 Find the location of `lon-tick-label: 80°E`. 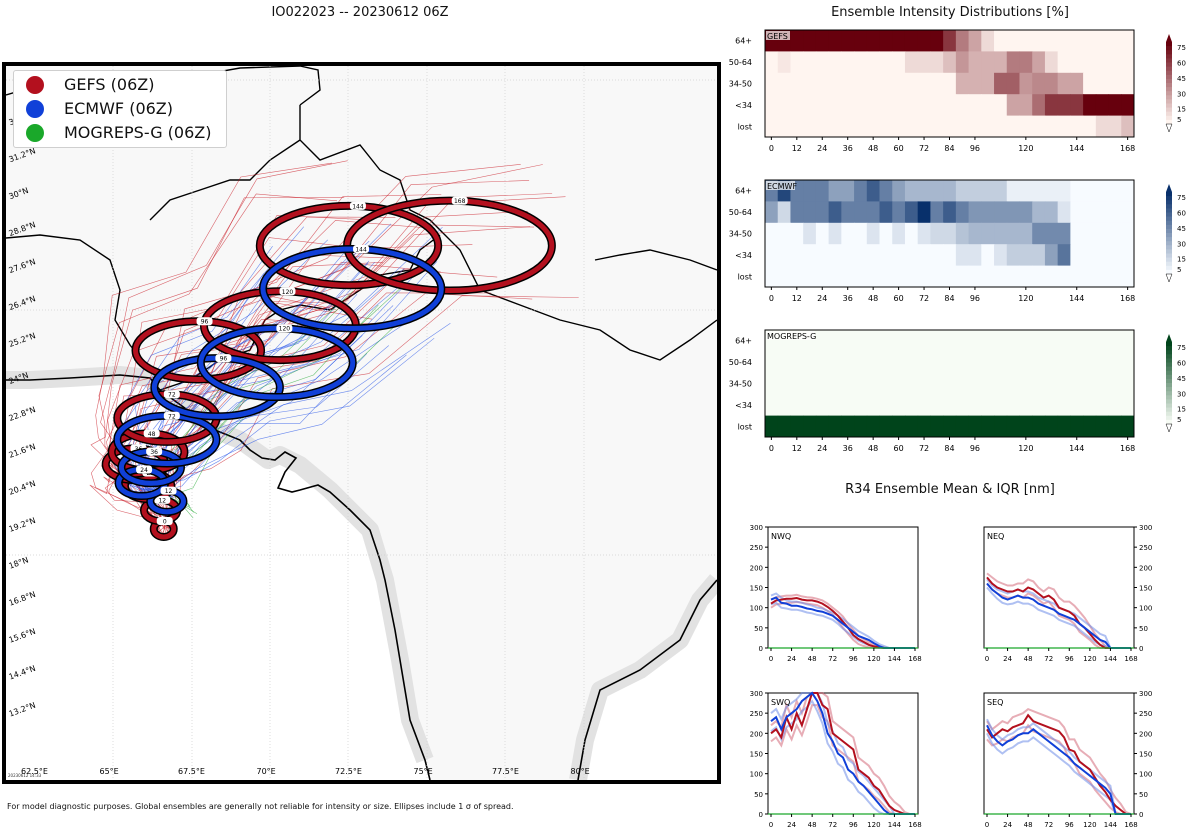

lon-tick-label: 80°E is located at coordinates (580, 771).